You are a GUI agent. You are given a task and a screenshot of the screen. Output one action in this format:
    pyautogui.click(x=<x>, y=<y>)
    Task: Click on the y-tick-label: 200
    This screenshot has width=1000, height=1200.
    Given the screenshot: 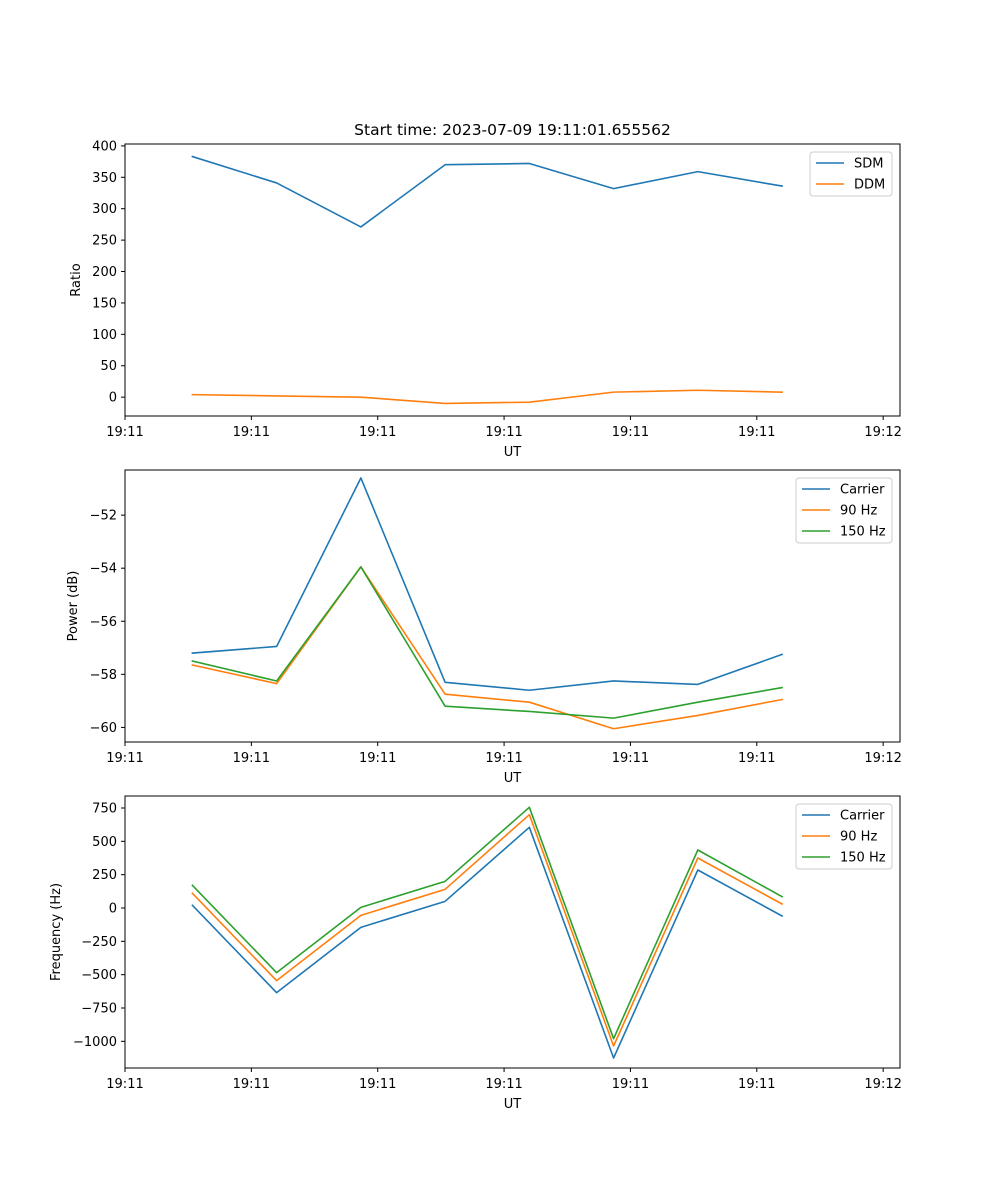 What is the action you would take?
    pyautogui.click(x=104, y=272)
    